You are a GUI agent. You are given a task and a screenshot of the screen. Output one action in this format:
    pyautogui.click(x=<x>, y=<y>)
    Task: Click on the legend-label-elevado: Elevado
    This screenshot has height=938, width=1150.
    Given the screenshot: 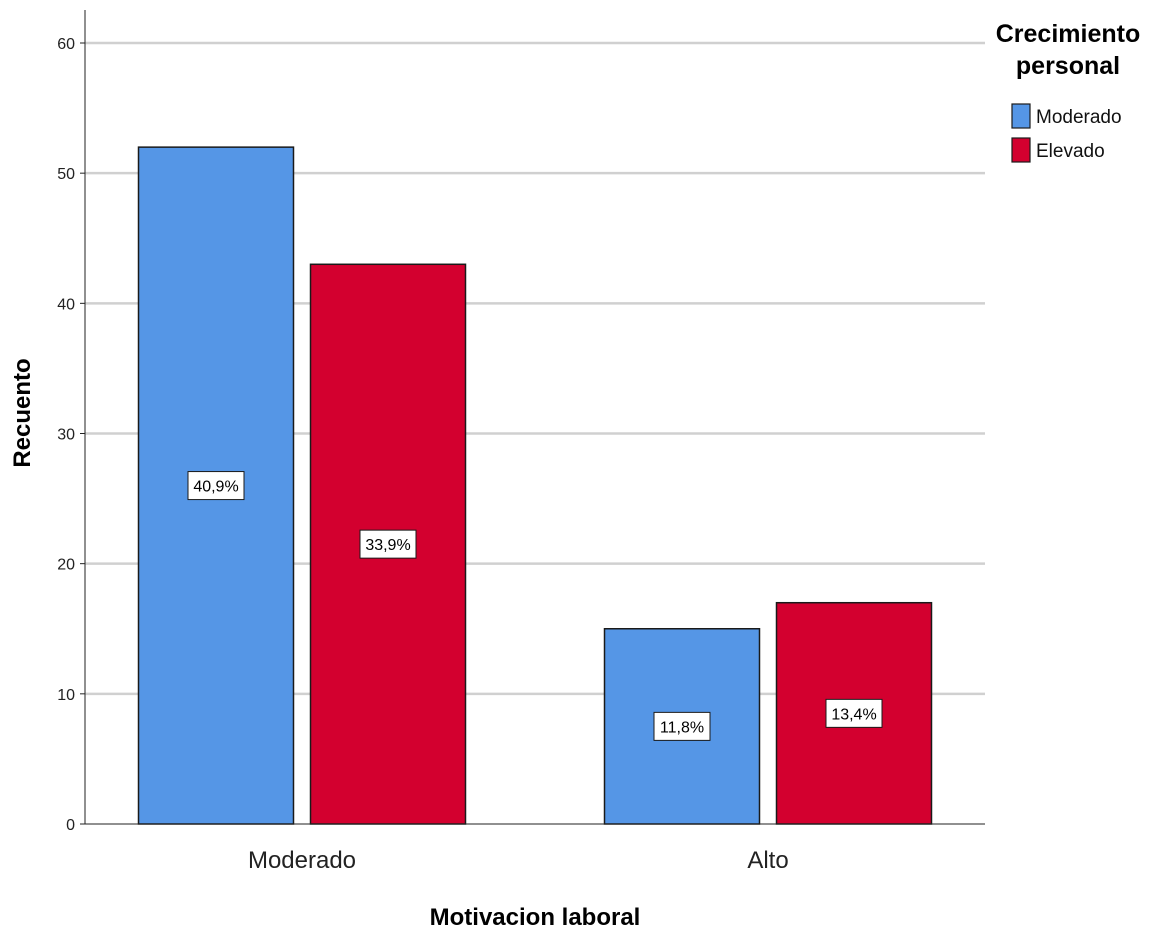 What is the action you would take?
    pyautogui.click(x=1070, y=151)
    